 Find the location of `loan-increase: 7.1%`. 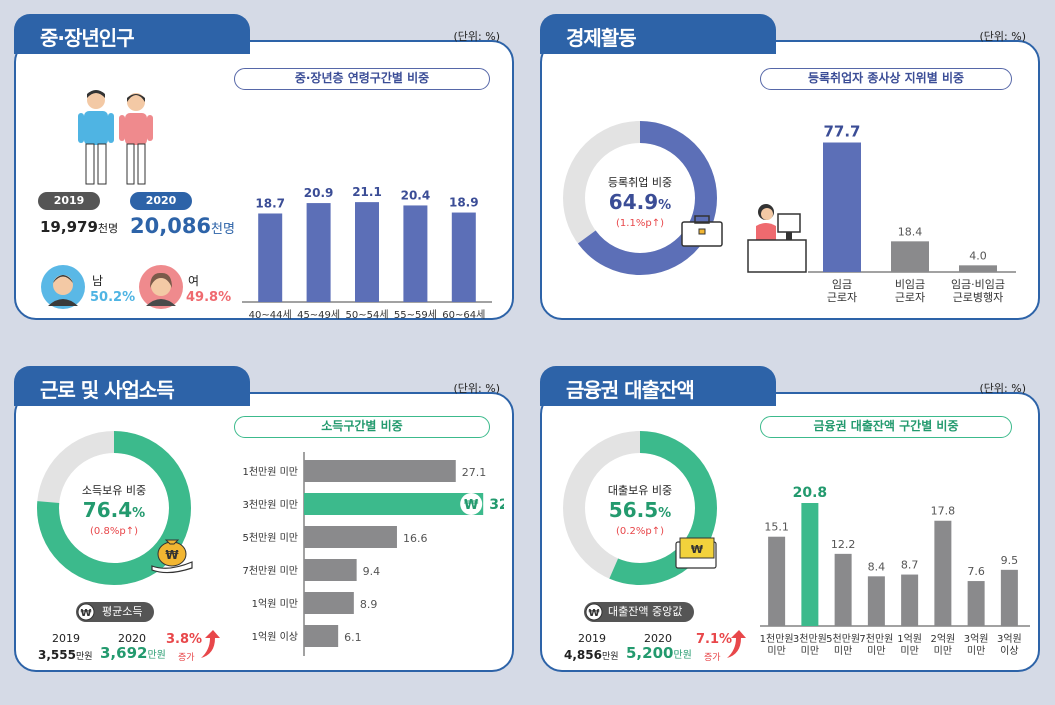

loan-increase: 7.1% is located at coordinates (714, 639).